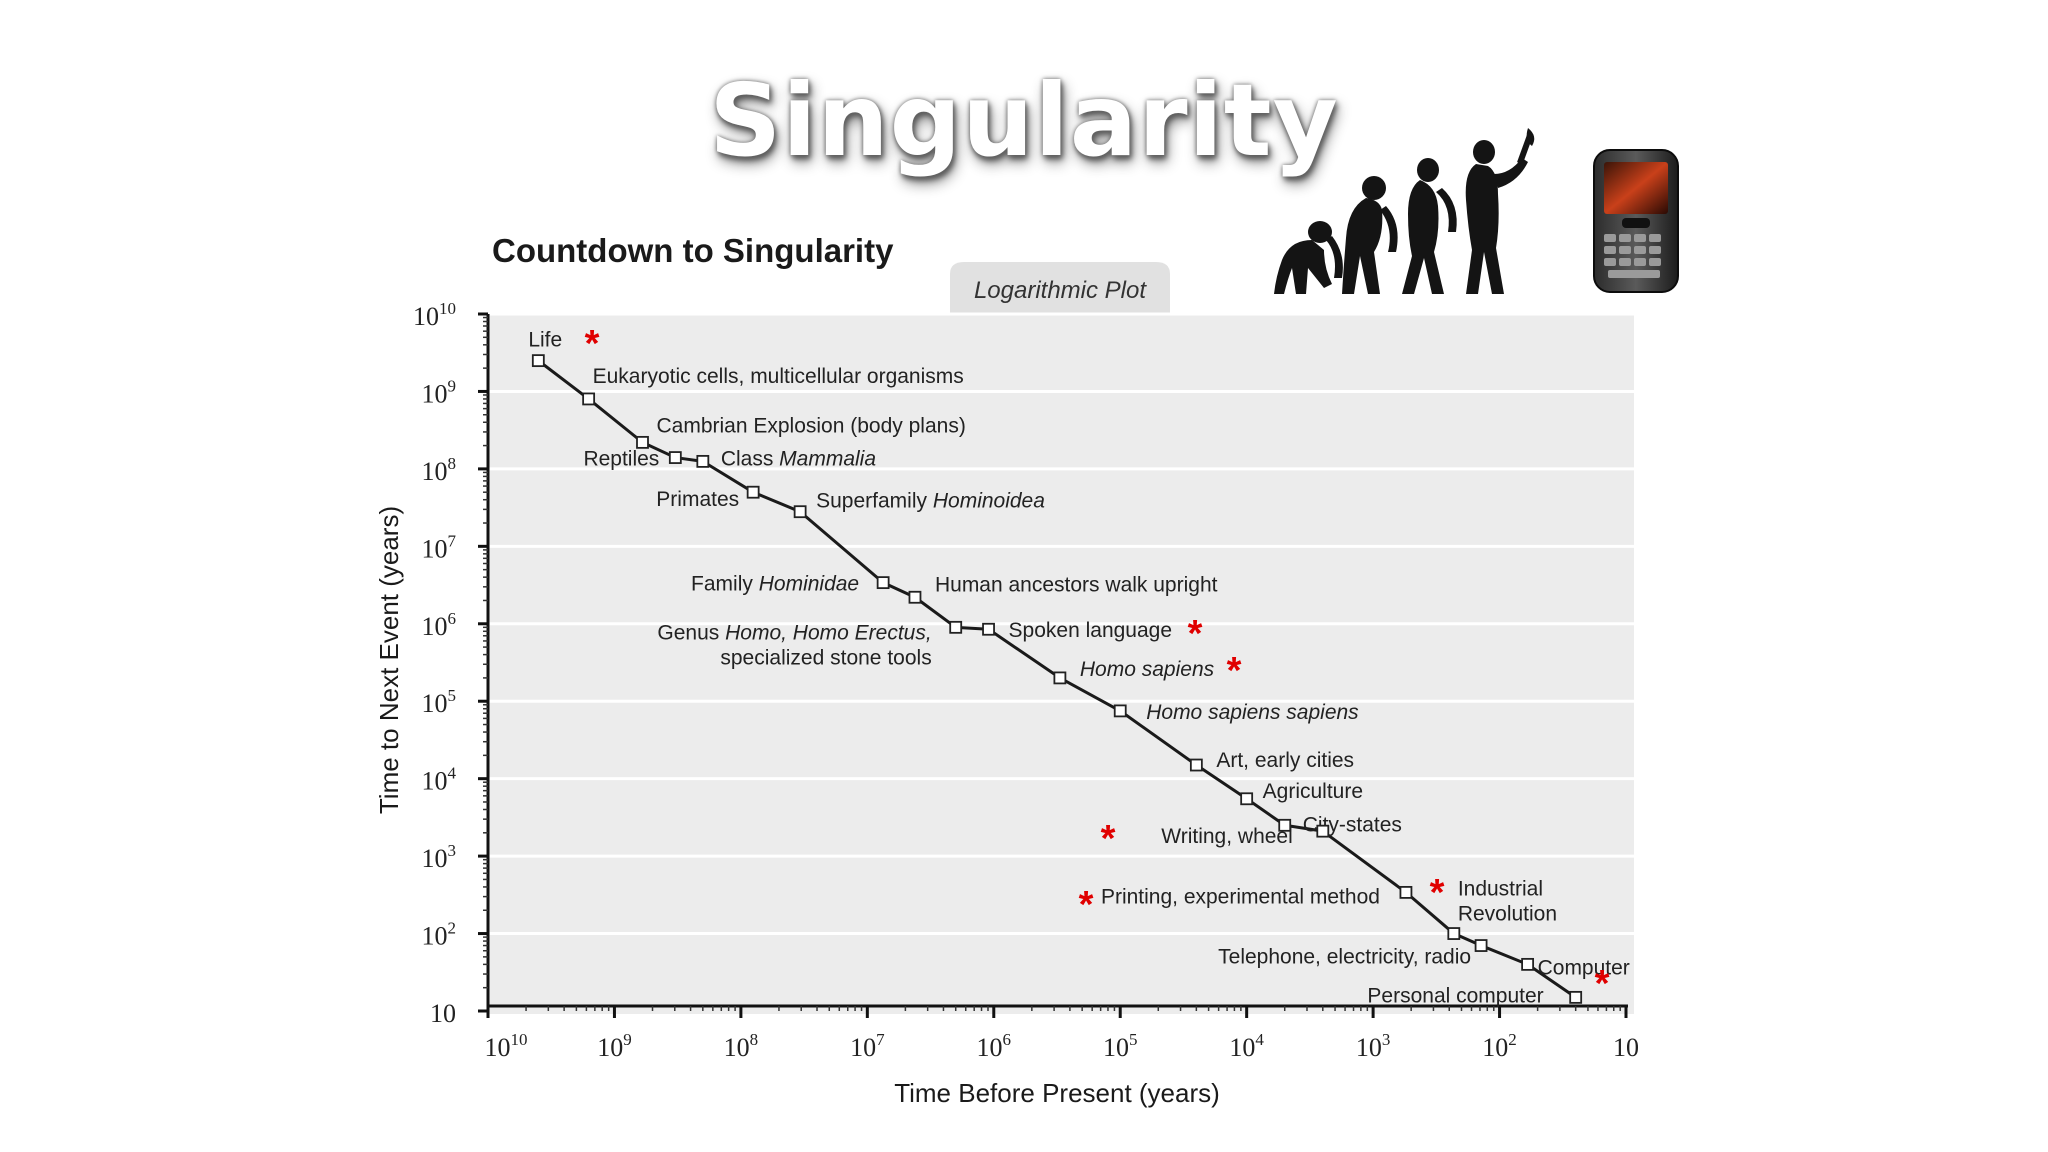 This screenshot has width=2048, height=1152. What do you see at coordinates (1120, 1046) in the screenshot?
I see `x-tick-label: 10⁵` at bounding box center [1120, 1046].